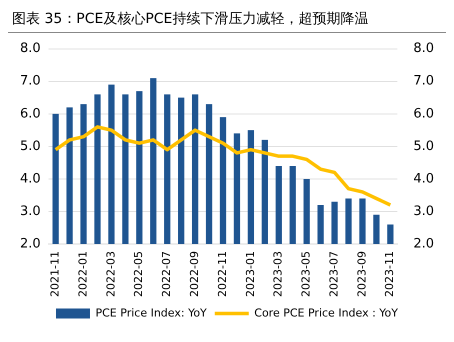 The height and width of the screenshot is (342, 454). I want to click on x-tick-label: 2022-11, so click(222, 274).